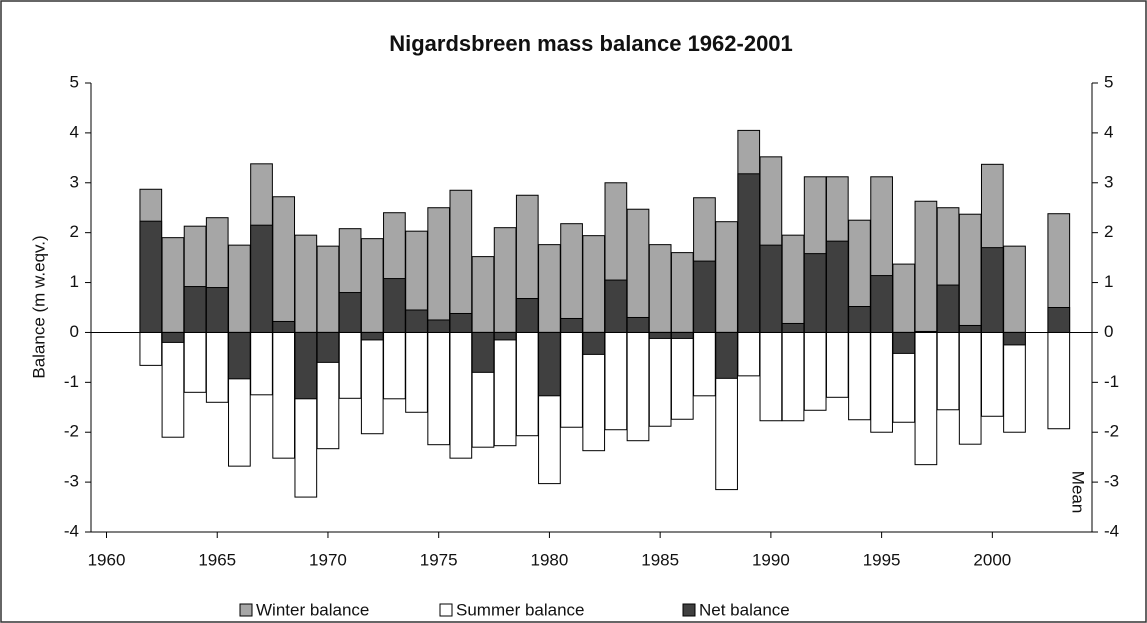 The image size is (1147, 623). What do you see at coordinates (591, 43) in the screenshot?
I see `chart-title: Nigardsbreen mass balance 1962-2001` at bounding box center [591, 43].